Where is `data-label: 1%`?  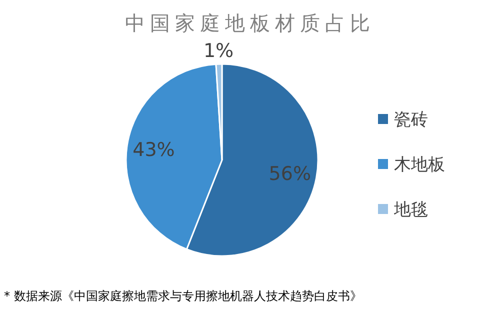
data-label: 1% is located at coordinates (218, 51).